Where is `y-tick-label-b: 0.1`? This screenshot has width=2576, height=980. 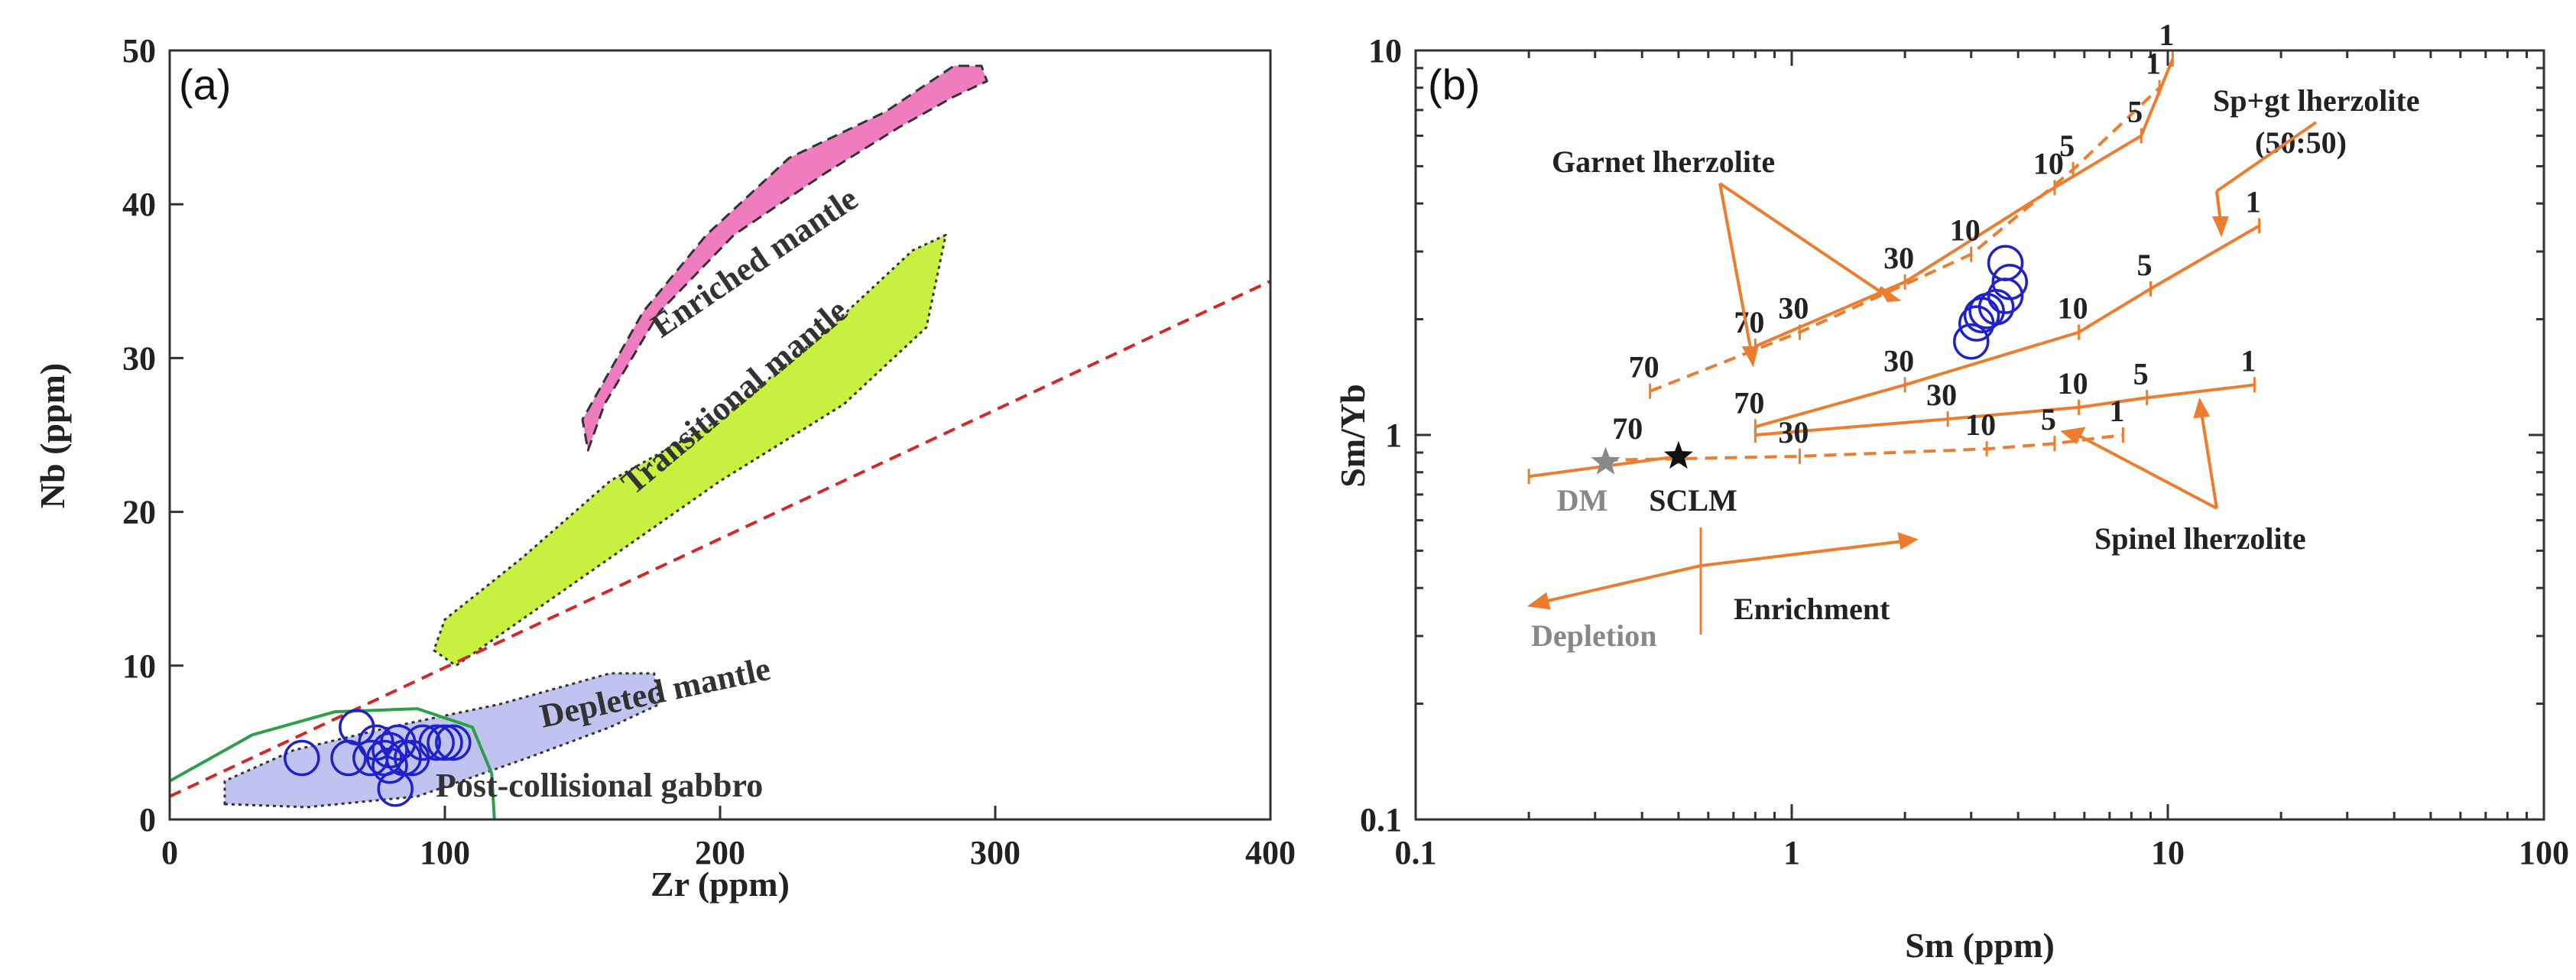
y-tick-label-b: 0.1 is located at coordinates (1381, 820).